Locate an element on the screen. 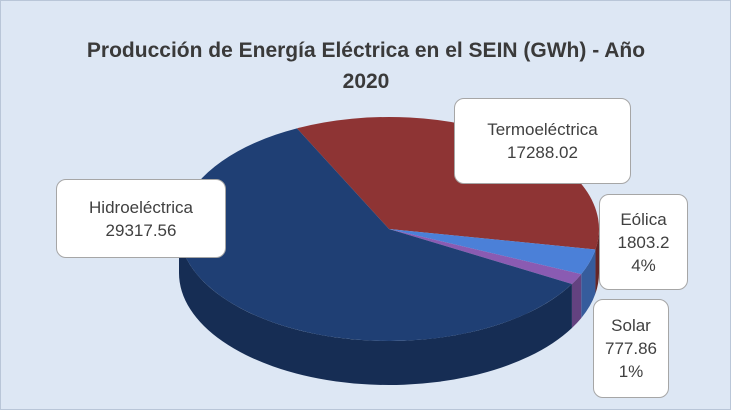 The height and width of the screenshot is (410, 731). data-label: Solar 777.861% is located at coordinates (631, 348).